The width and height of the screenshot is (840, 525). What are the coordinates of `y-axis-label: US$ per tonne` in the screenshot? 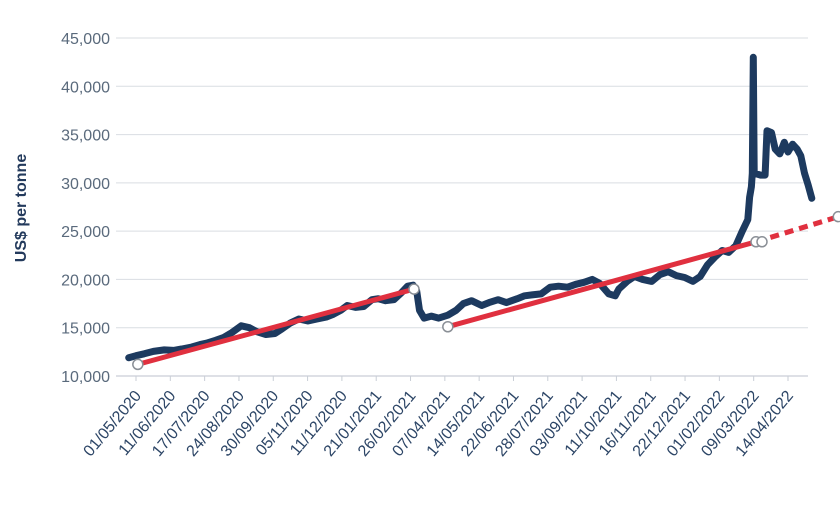 It's located at (21, 208).